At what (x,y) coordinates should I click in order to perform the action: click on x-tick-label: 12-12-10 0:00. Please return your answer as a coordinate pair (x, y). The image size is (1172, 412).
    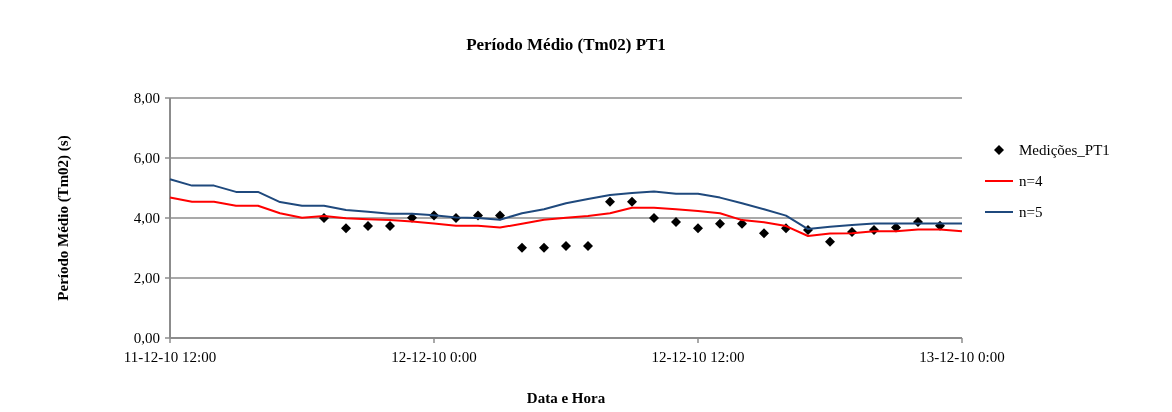
    Looking at the image, I should click on (434, 357).